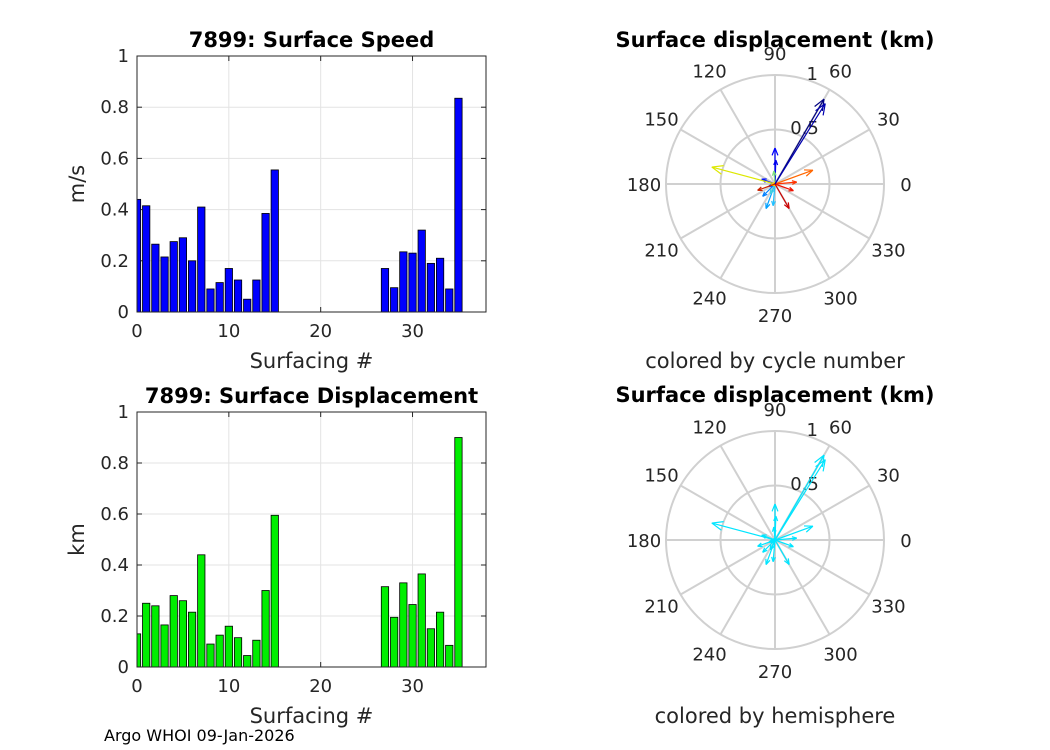 The image size is (1050, 750). Describe the element at coordinates (775, 54) in the screenshot. I see `compass-cycle-angle-label: 90` at that location.